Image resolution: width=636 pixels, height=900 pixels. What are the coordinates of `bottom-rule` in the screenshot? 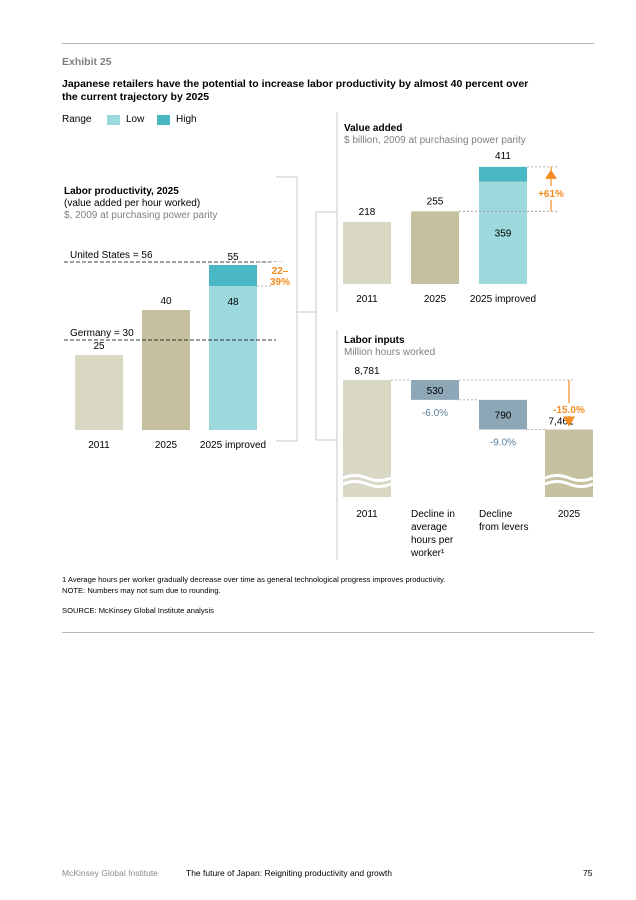 It's located at (328, 632).